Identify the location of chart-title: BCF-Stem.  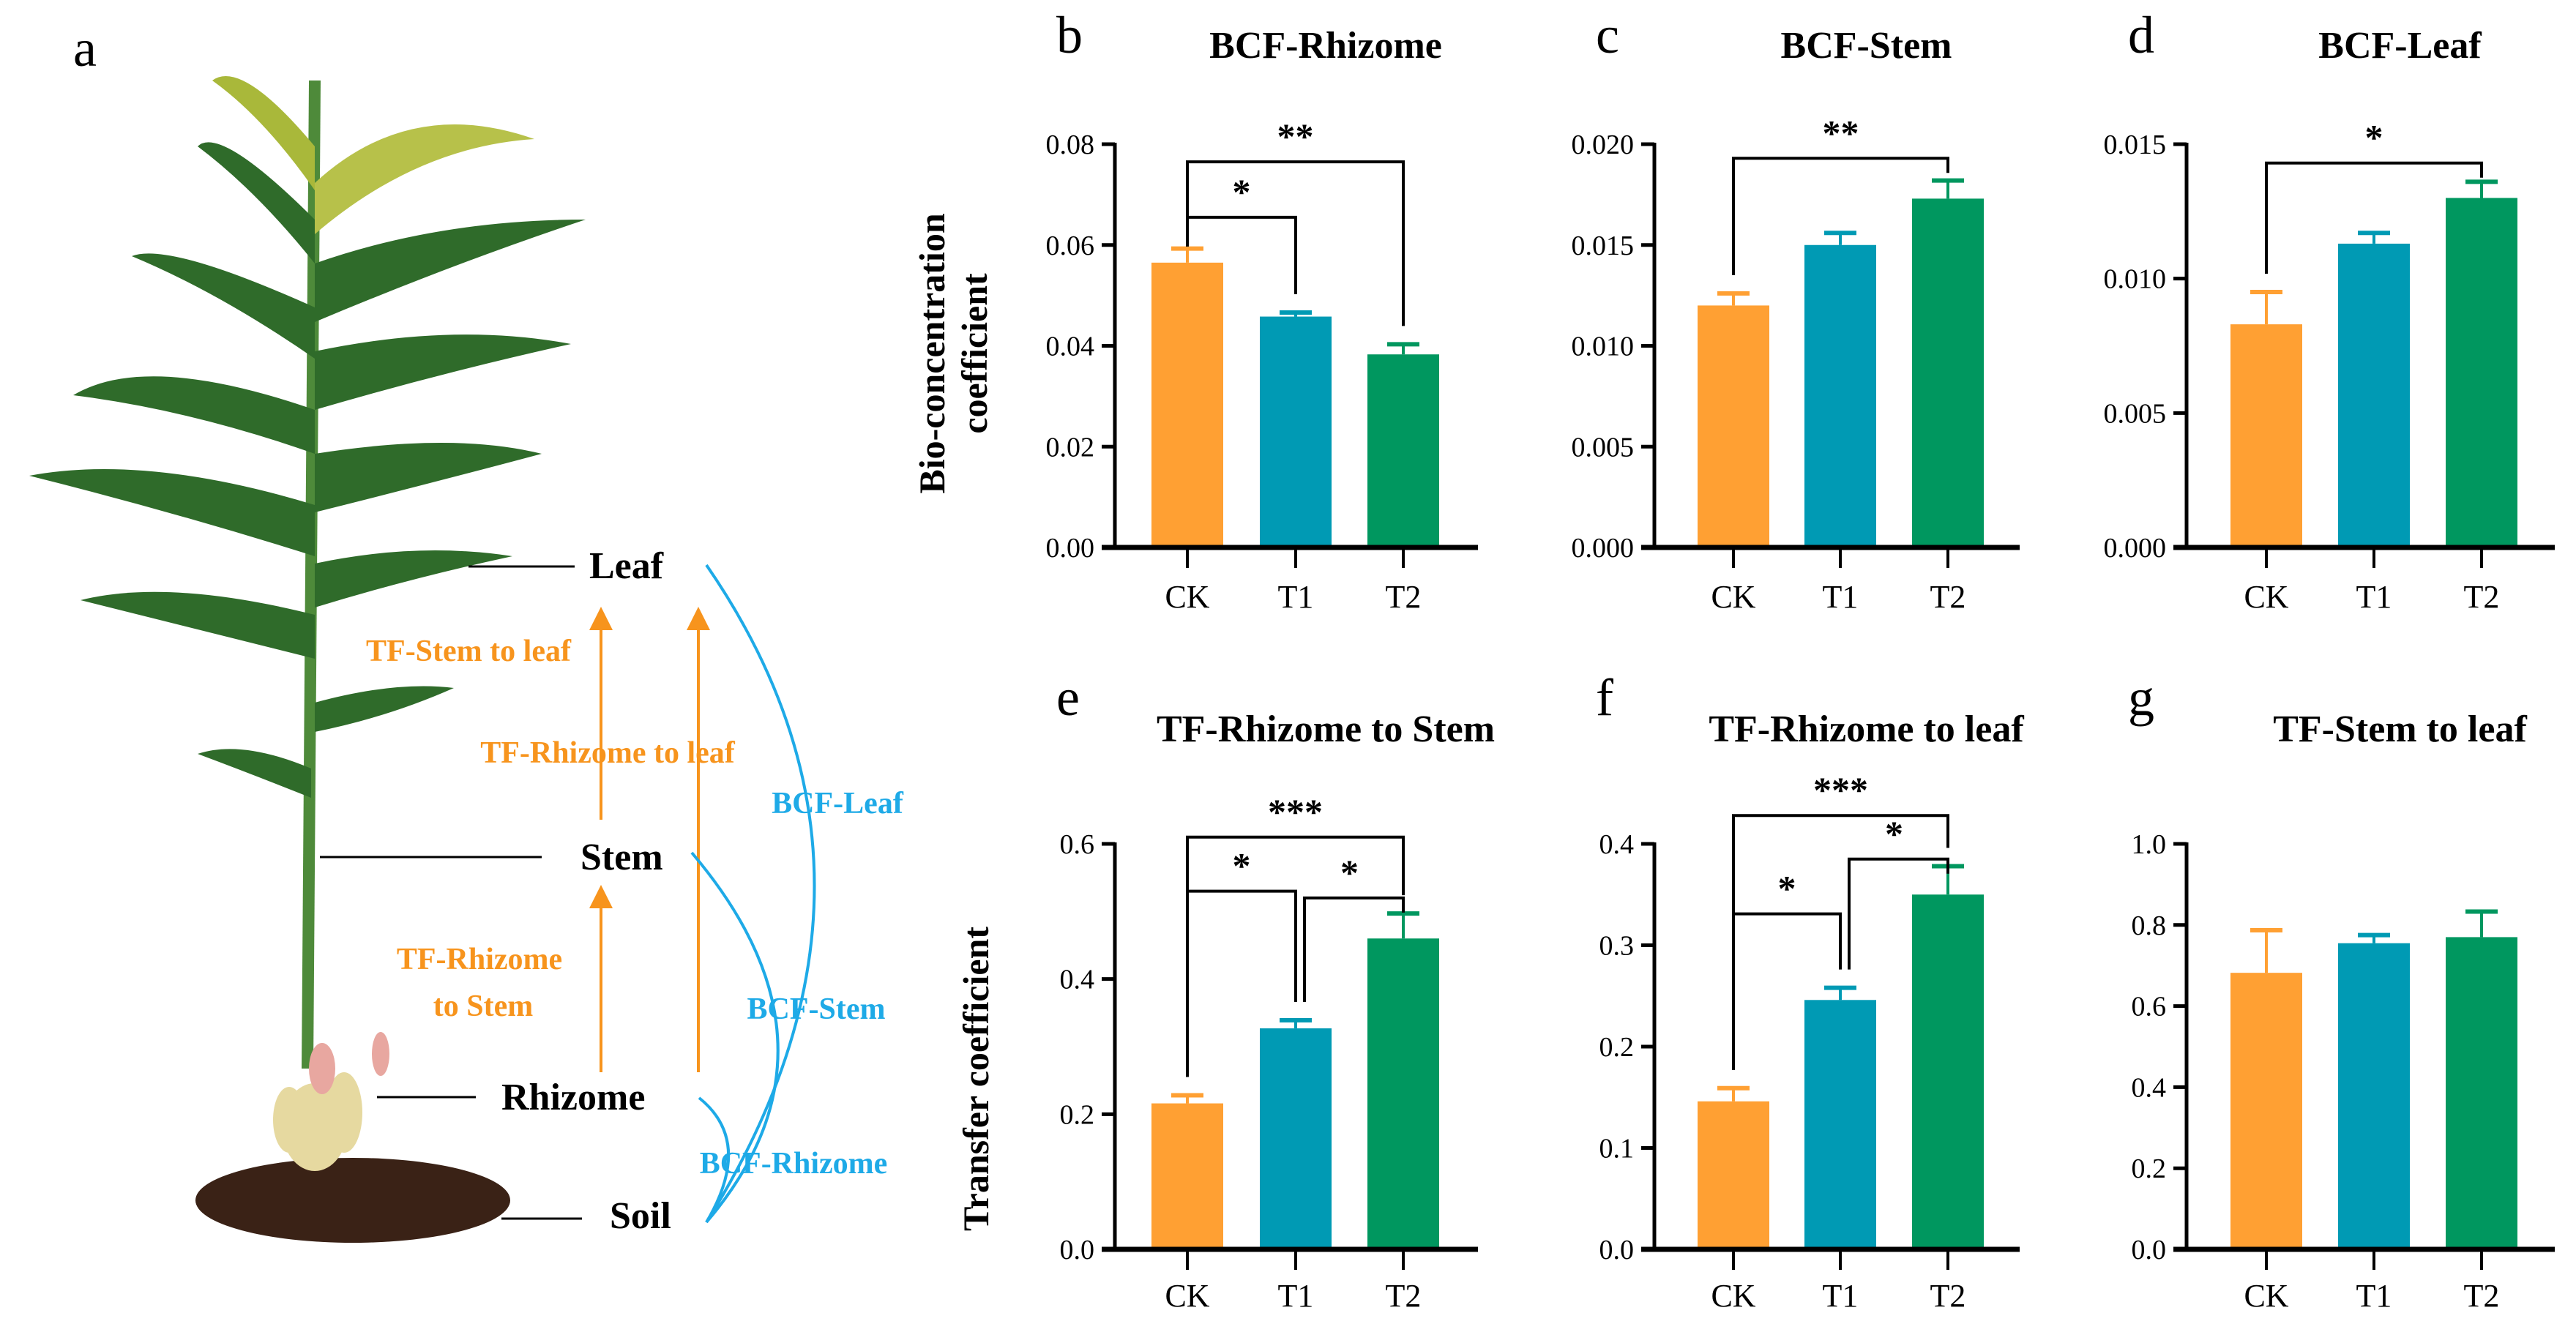
(1866, 46).